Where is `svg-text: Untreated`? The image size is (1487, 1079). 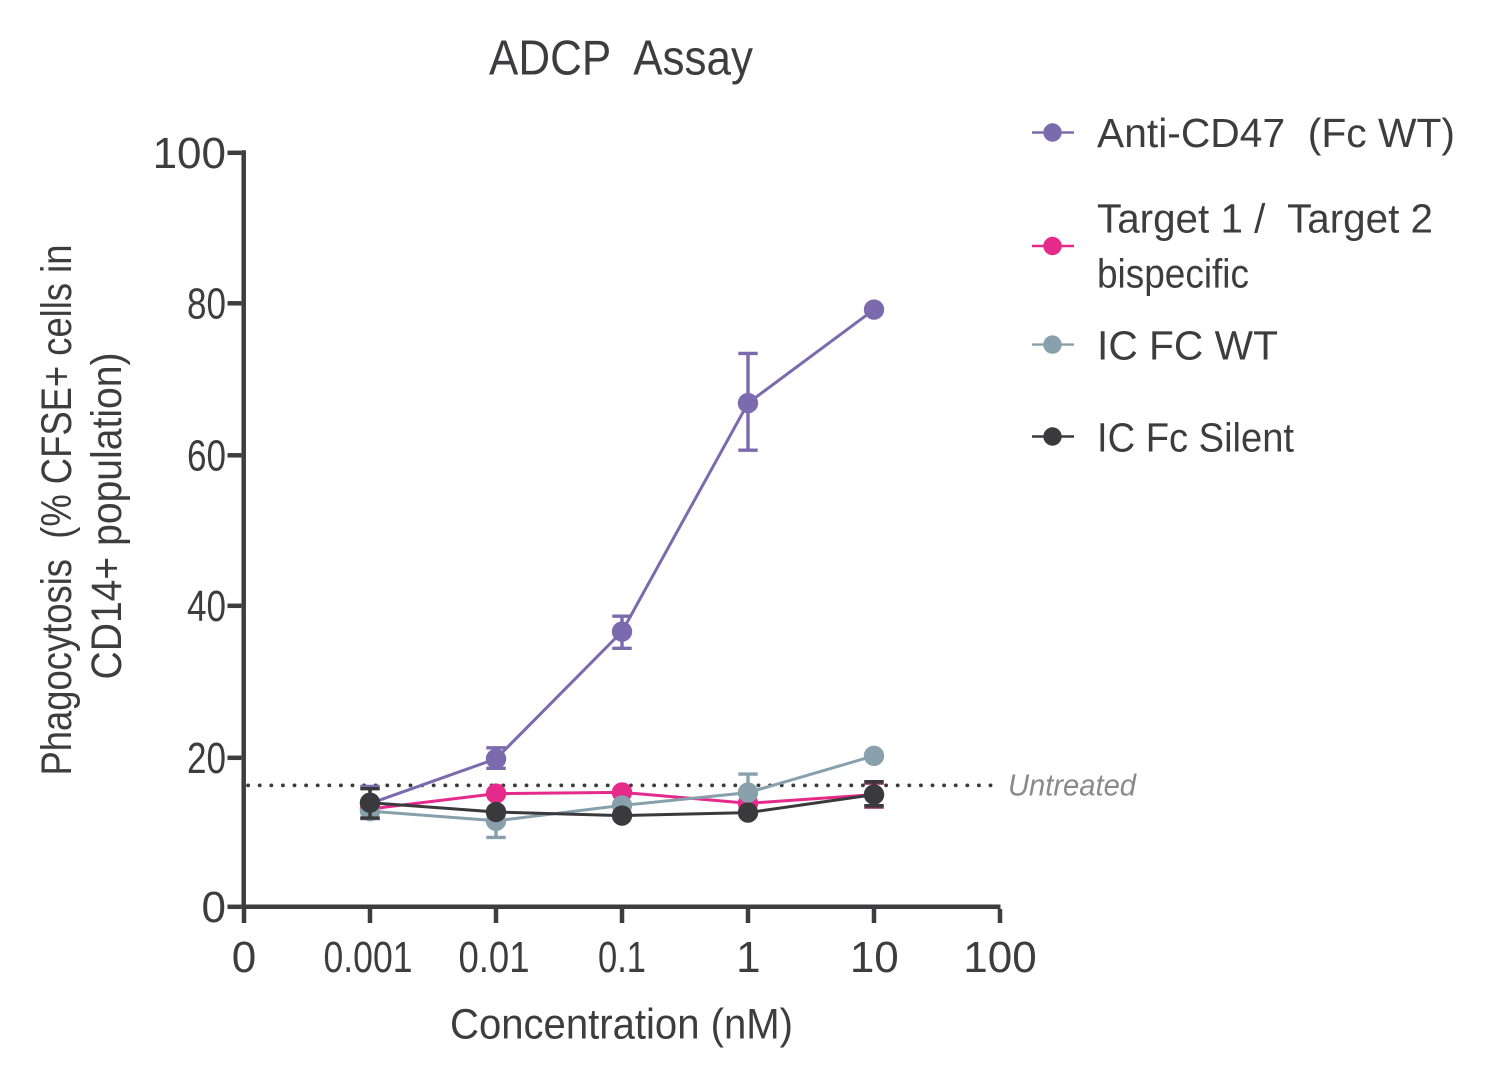 svg-text: Untreated is located at coordinates (1073, 785).